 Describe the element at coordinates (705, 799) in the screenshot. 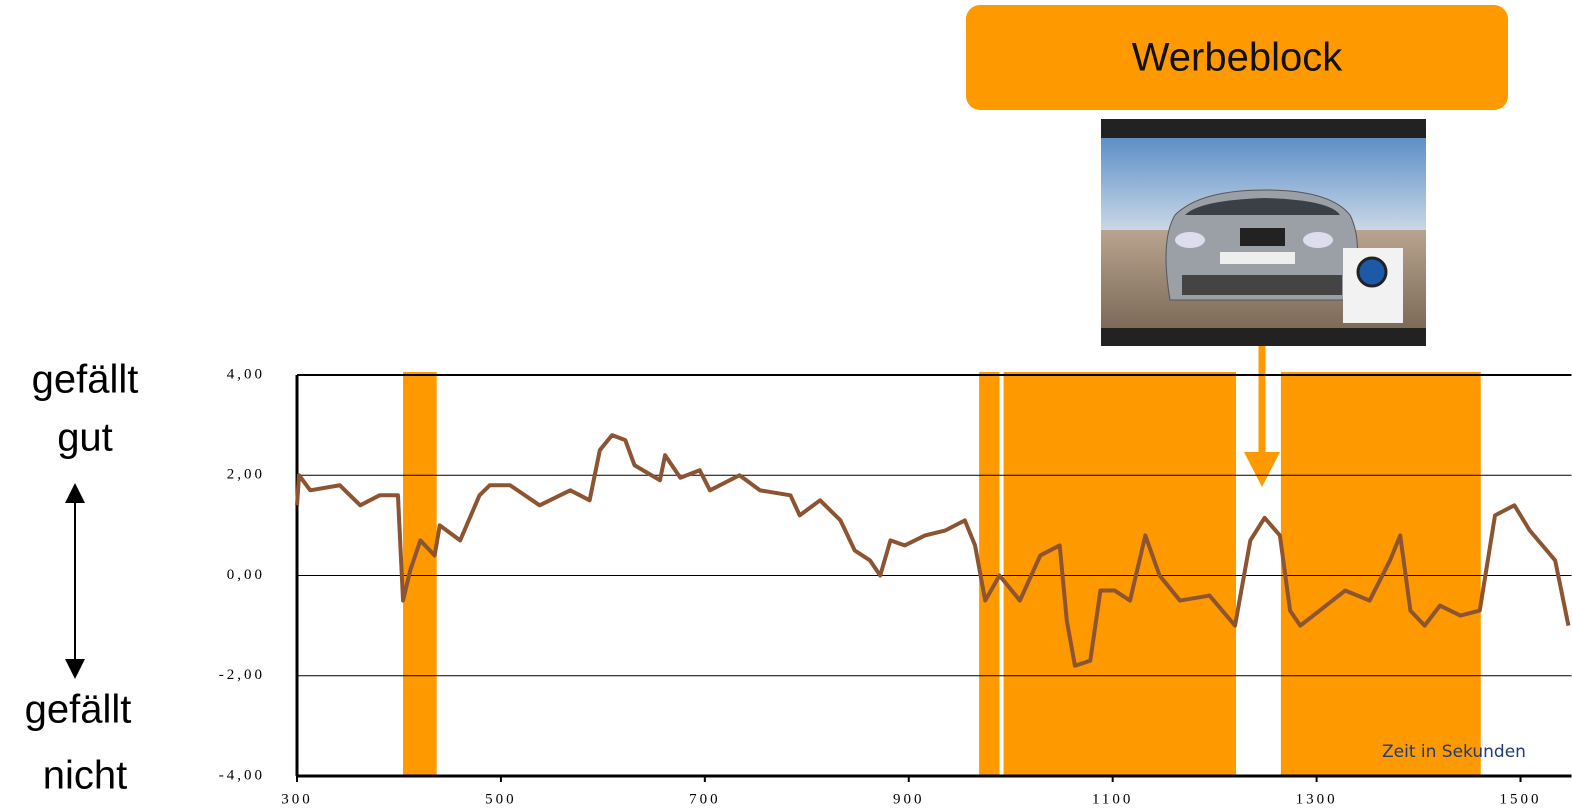

I see `x-tick-label: 700` at that location.